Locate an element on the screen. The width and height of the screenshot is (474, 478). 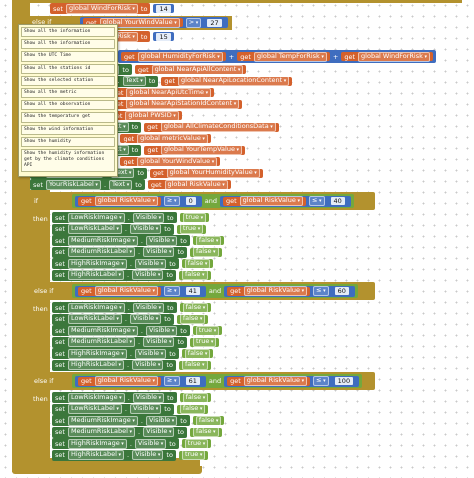
number-field: 100 is located at coordinates (344, 381).